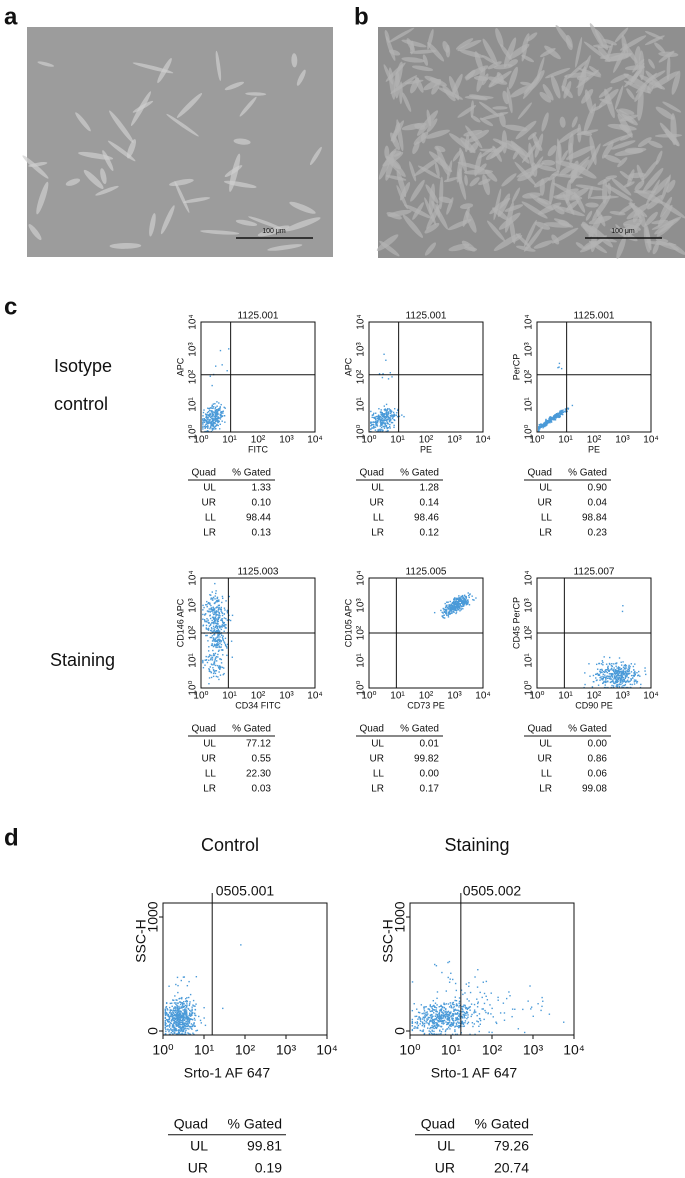 The height and width of the screenshot is (1178, 685). What do you see at coordinates (430, 774) in the screenshot?
I see `table-cell: 0.00` at bounding box center [430, 774].